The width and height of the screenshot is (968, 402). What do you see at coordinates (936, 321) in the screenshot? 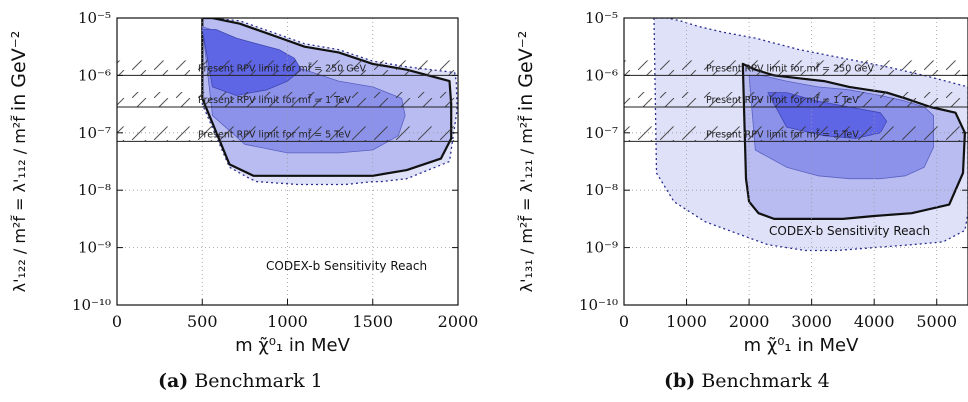
I see `x-tick-label: 5000` at bounding box center [936, 321].